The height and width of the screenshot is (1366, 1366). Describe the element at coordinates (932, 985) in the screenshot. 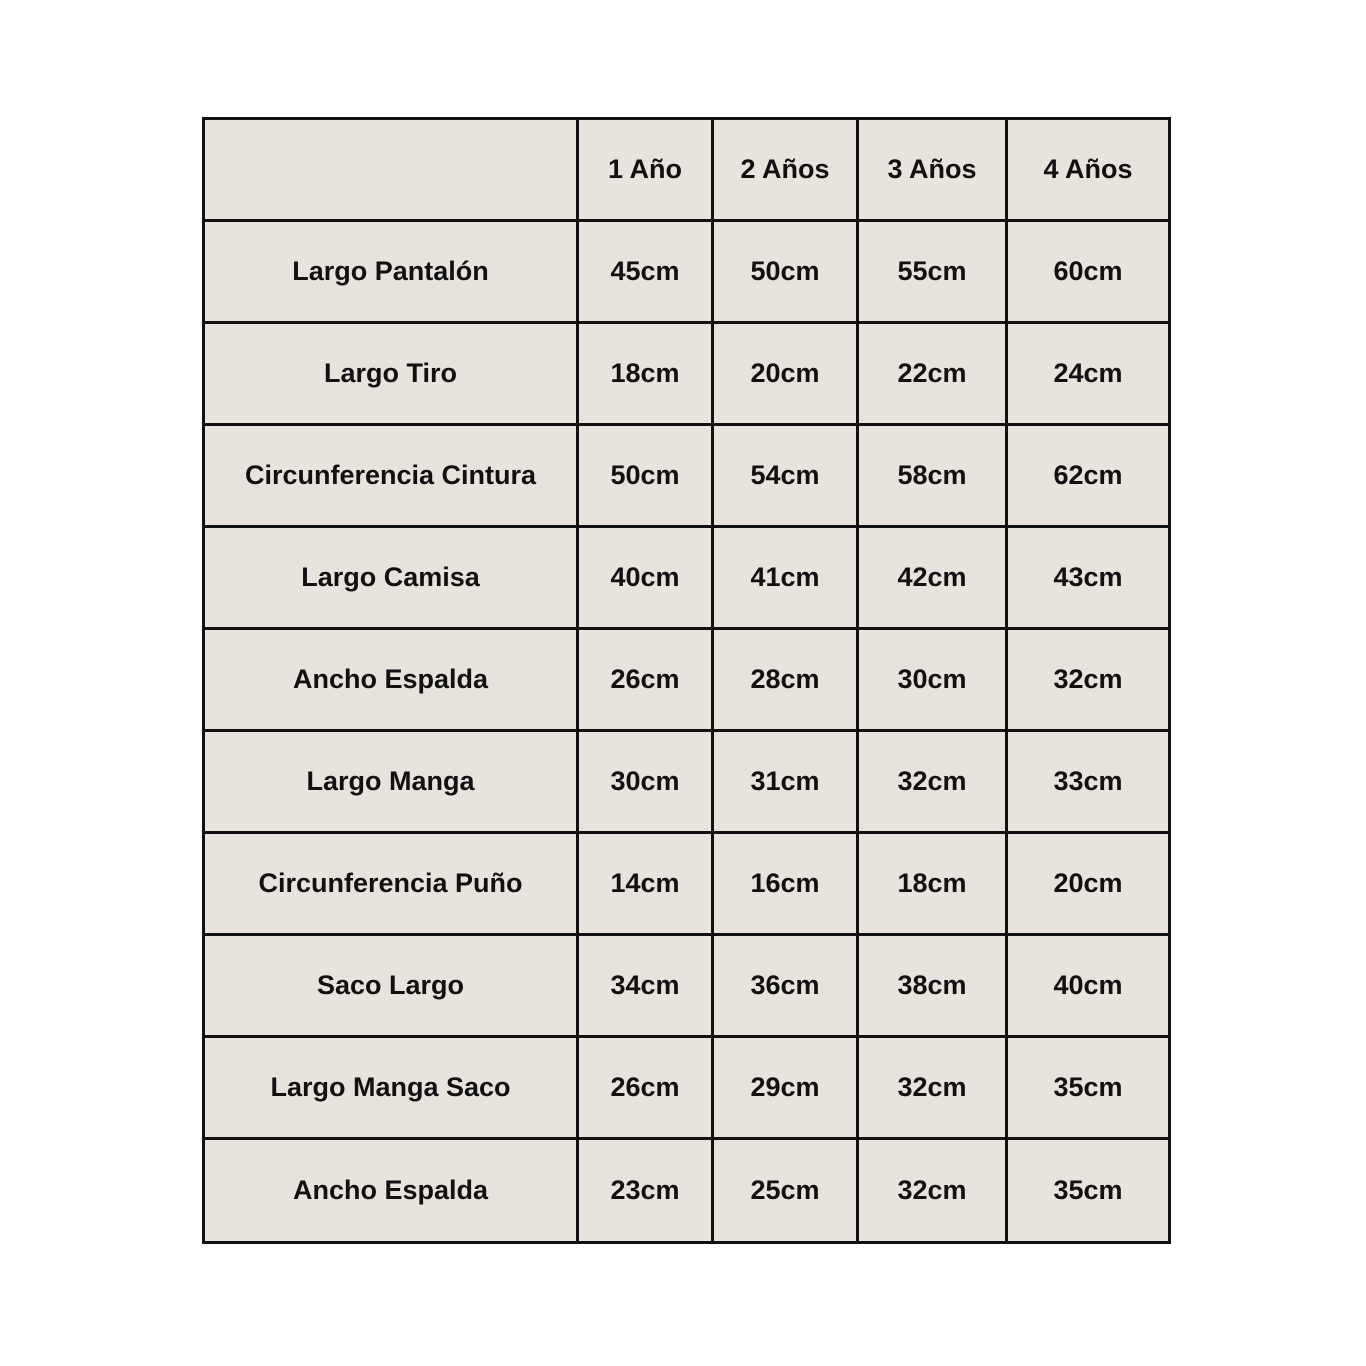

I see `measurement-cell: 38cm` at that location.